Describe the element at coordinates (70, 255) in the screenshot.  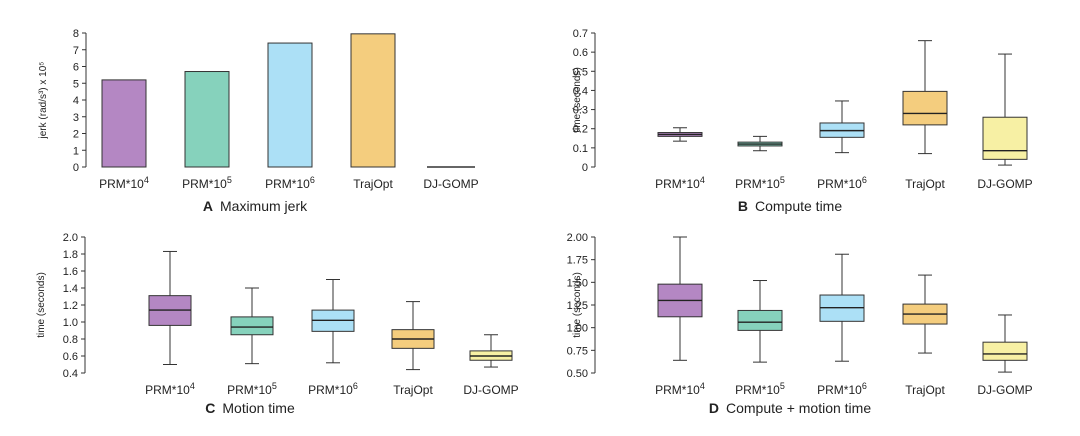
I see `y-tick-label: 1.8` at that location.